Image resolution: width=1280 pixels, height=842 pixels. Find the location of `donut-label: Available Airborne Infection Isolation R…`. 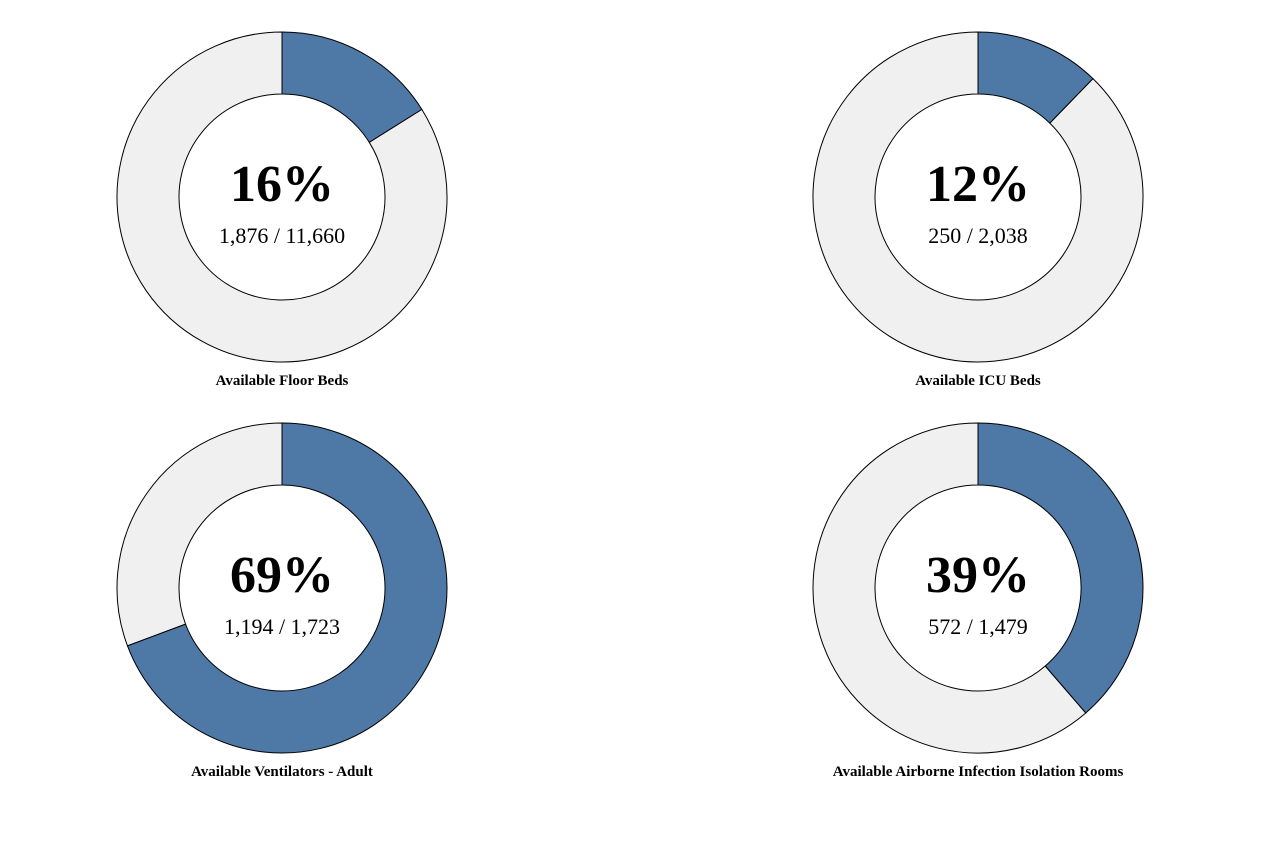

donut-label: Available Airborne Infection Isolation R… is located at coordinates (978, 772).